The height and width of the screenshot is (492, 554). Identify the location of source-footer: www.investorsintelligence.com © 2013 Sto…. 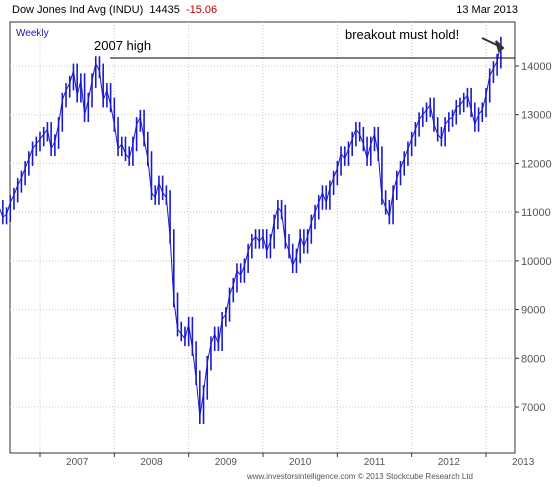
(360, 476).